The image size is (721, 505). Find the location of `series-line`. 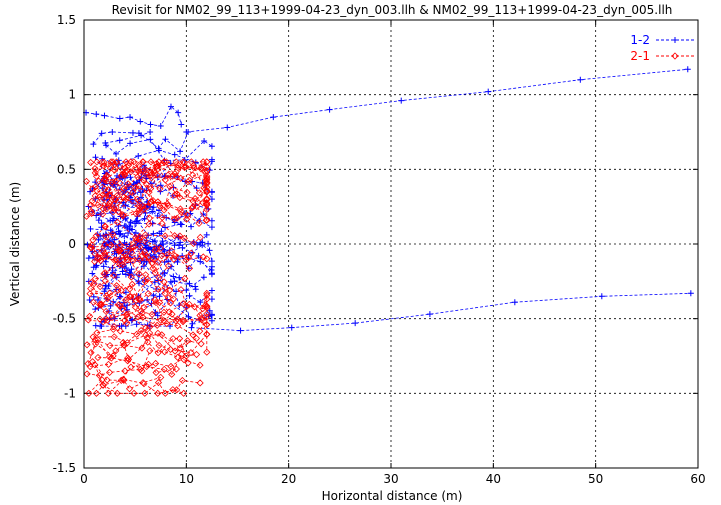

series-line is located at coordinates (133, 116).